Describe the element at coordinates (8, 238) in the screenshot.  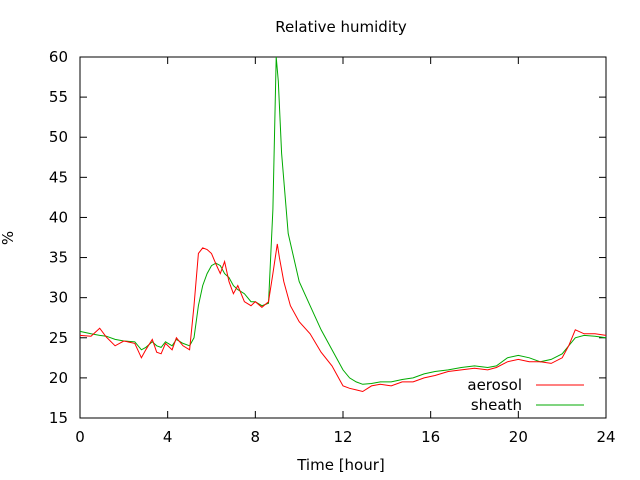
I see `y-axis-label: %` at that location.